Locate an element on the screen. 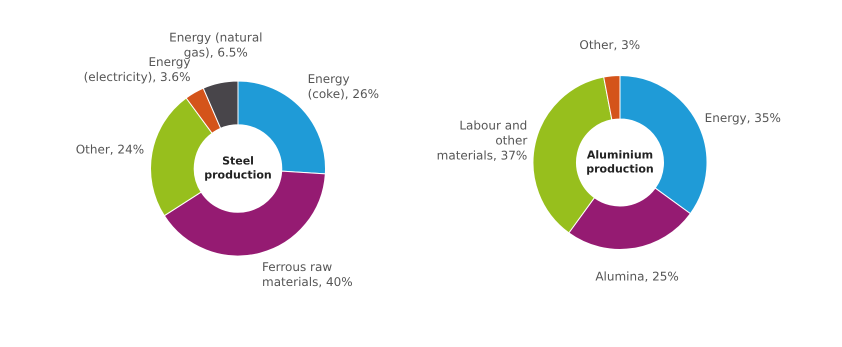 Image resolution: width=842 pixels, height=347 pixels. slice-label: Alumina, 25% is located at coordinates (637, 276).